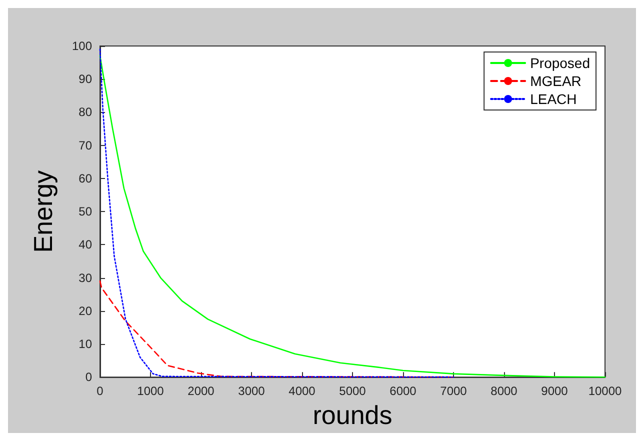  What do you see at coordinates (100, 391) in the screenshot?
I see `x-tick-label: 0` at bounding box center [100, 391].